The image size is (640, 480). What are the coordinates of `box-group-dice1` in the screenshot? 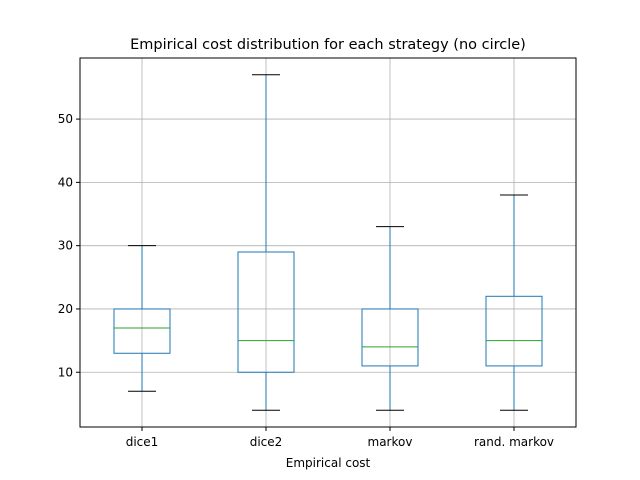 It's located at (142, 318).